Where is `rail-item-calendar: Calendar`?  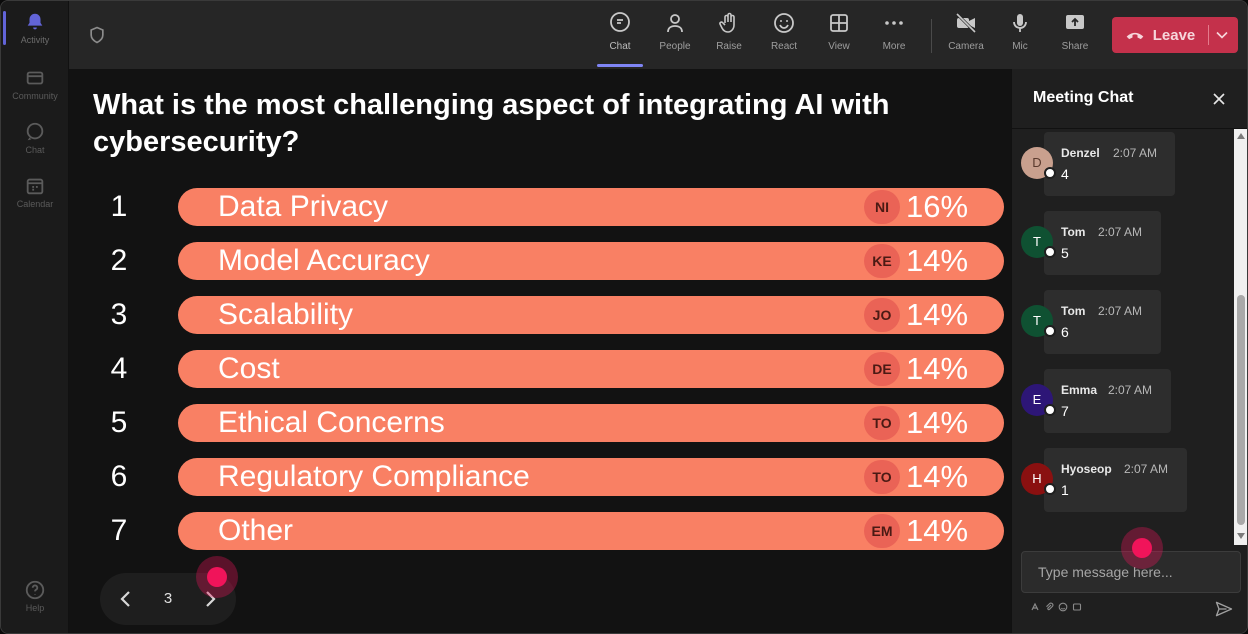
rail-item-calendar: Calendar is located at coordinates (35, 200).